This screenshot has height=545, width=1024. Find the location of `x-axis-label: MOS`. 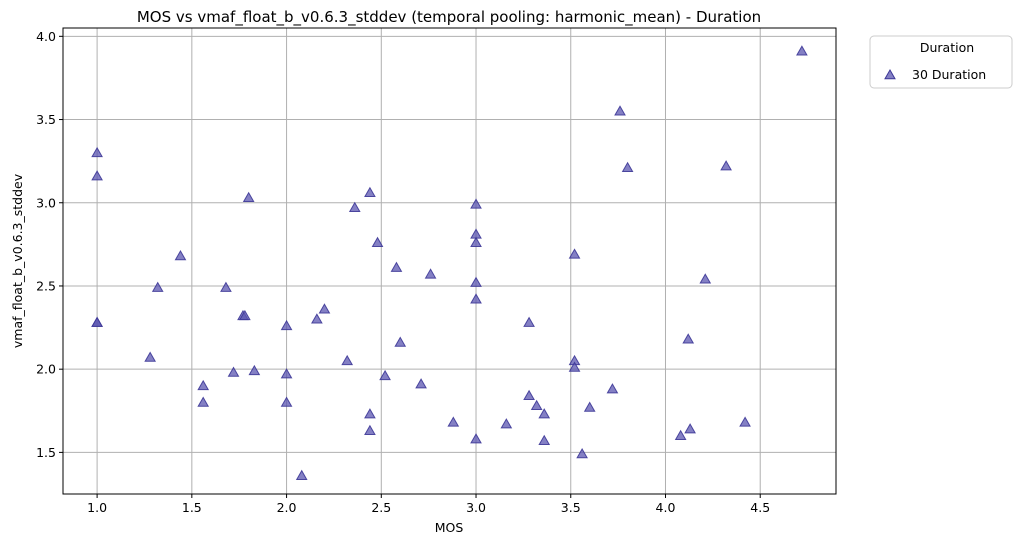

x-axis-label: MOS is located at coordinates (449, 527).